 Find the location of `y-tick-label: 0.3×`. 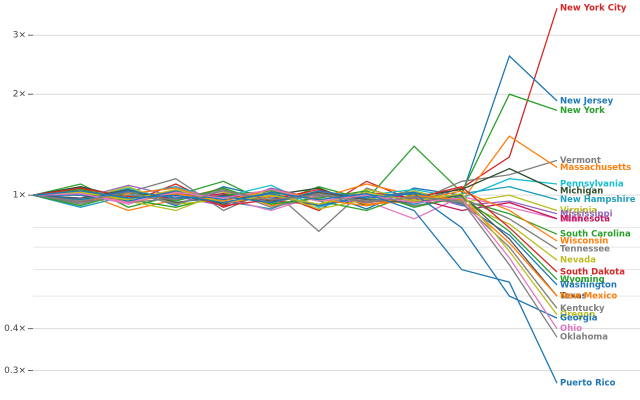

y-tick-label: 0.3× is located at coordinates (15, 371).